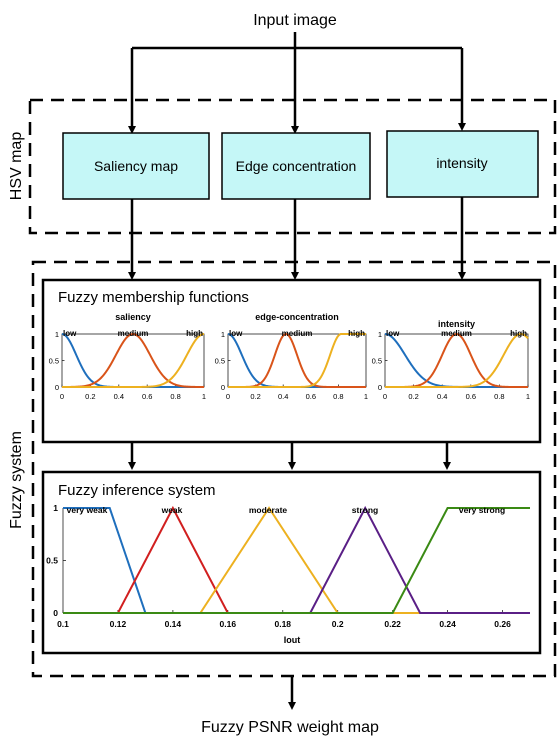 This screenshot has height=741, width=560. I want to click on chart-1-y-tick-label: 0.5, so click(220, 361).